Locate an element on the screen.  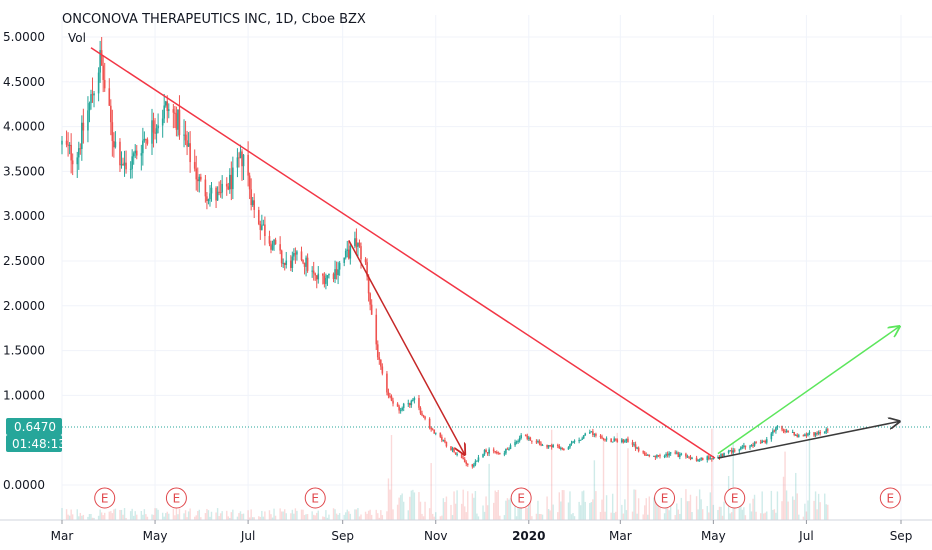
time-axis: Mar May Jul Sep Nov 2020 Mar May Jul Sep is located at coordinates (482, 531).